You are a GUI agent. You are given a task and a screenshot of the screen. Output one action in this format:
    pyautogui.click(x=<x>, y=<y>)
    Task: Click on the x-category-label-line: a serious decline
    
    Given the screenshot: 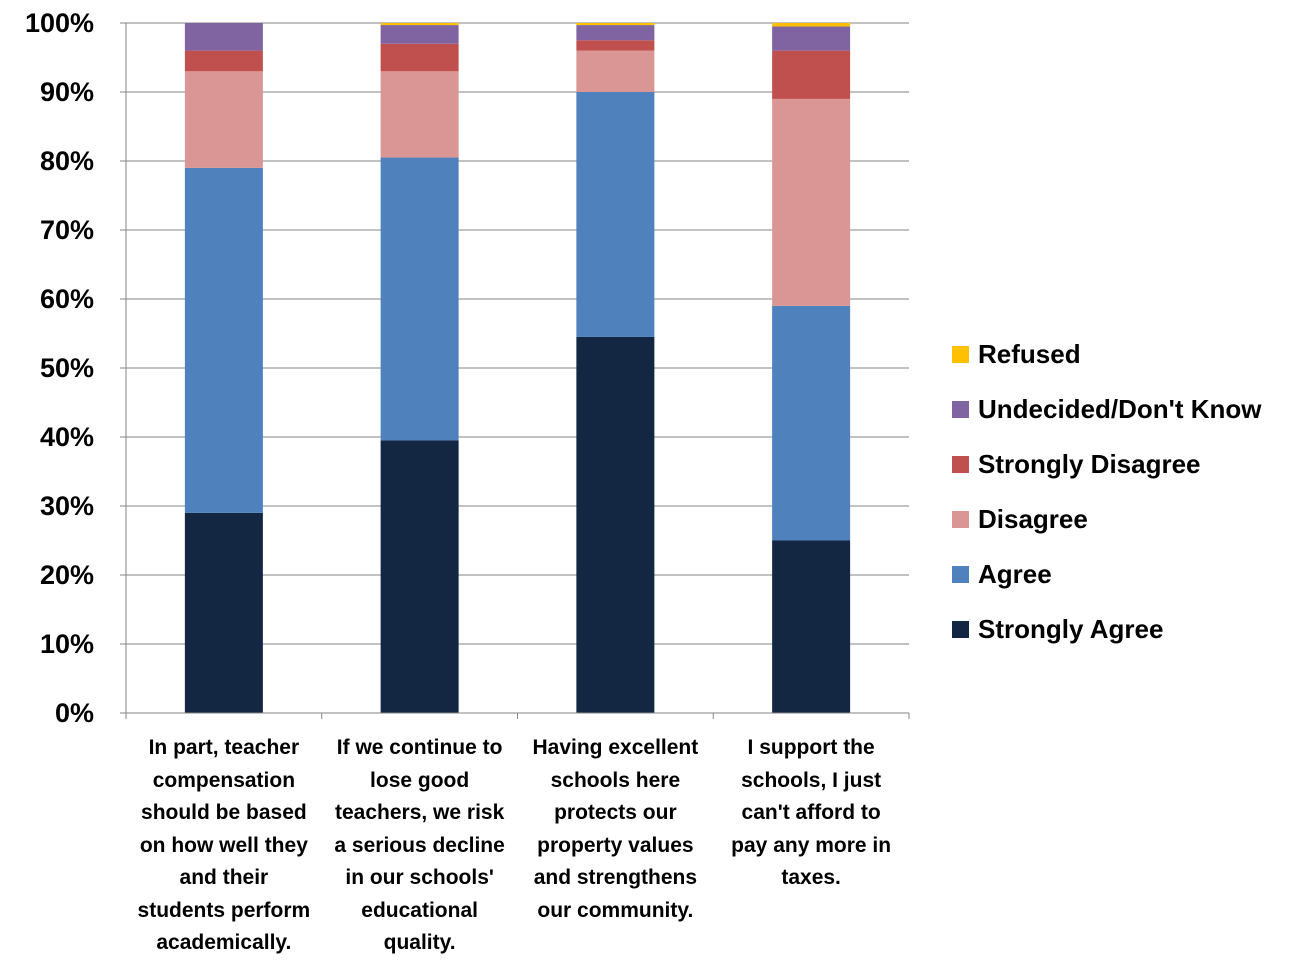 What is the action you would take?
    pyautogui.click(x=419, y=845)
    